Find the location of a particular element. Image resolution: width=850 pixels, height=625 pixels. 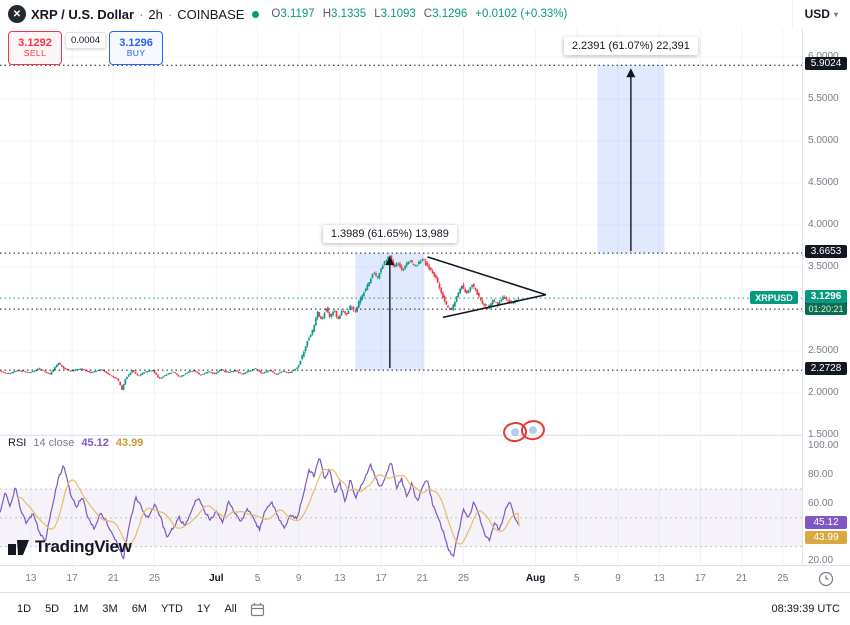

rsi-ma-line is located at coordinates (268, 507).